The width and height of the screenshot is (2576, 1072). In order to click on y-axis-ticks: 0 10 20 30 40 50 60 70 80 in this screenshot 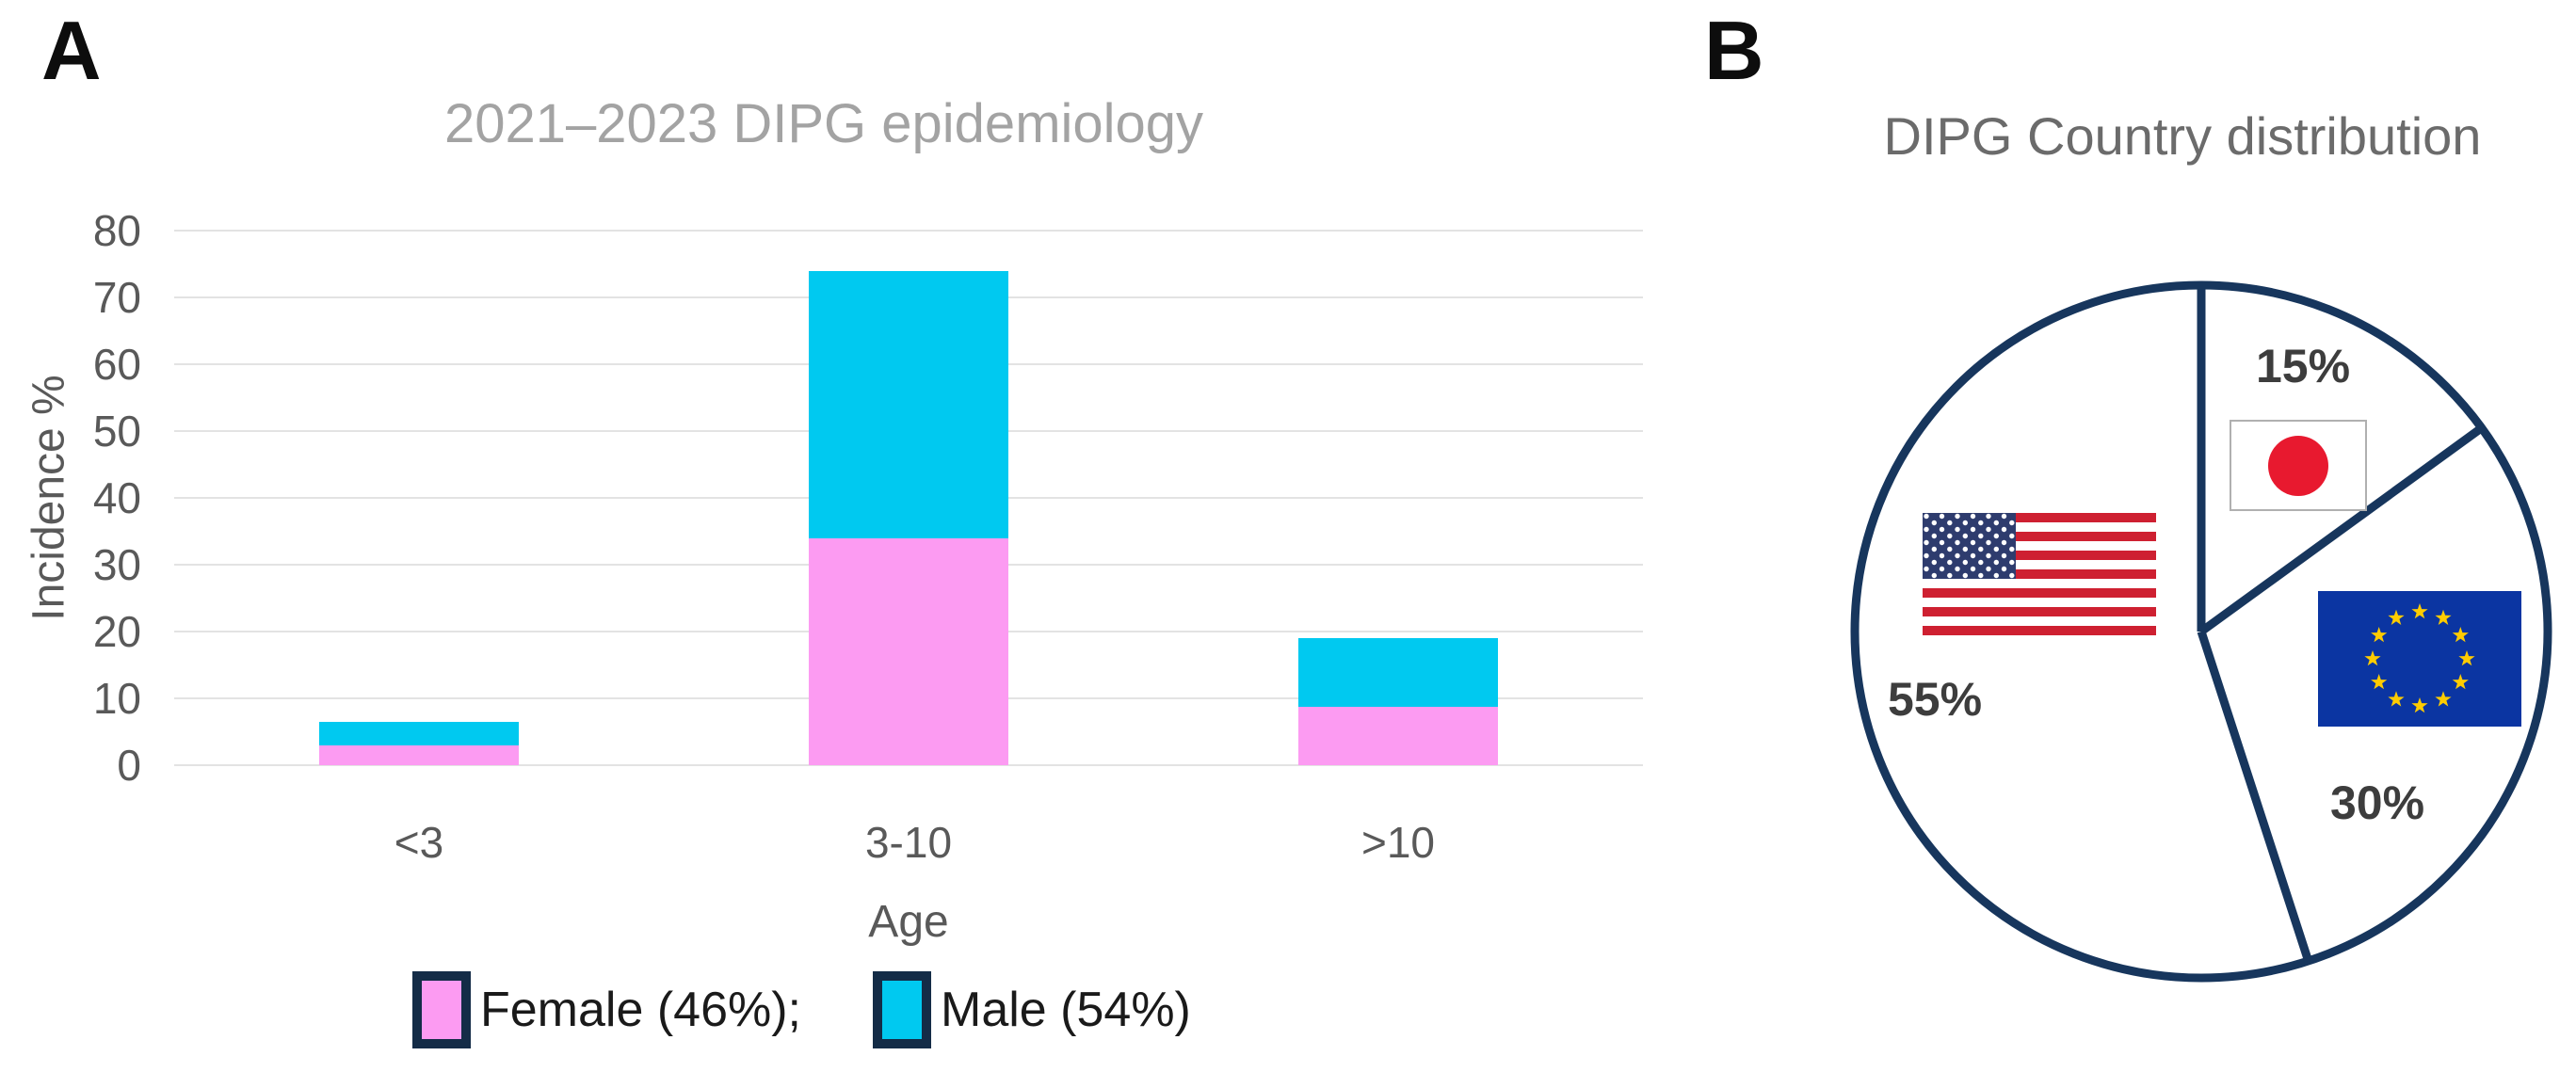, I will do `click(84, 498)`.